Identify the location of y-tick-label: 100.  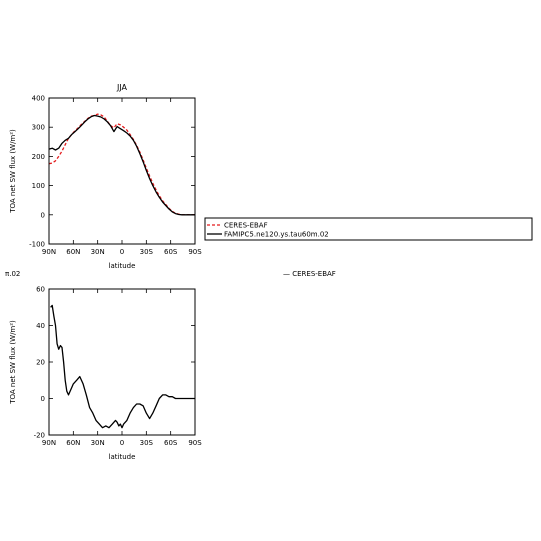
(38, 186).